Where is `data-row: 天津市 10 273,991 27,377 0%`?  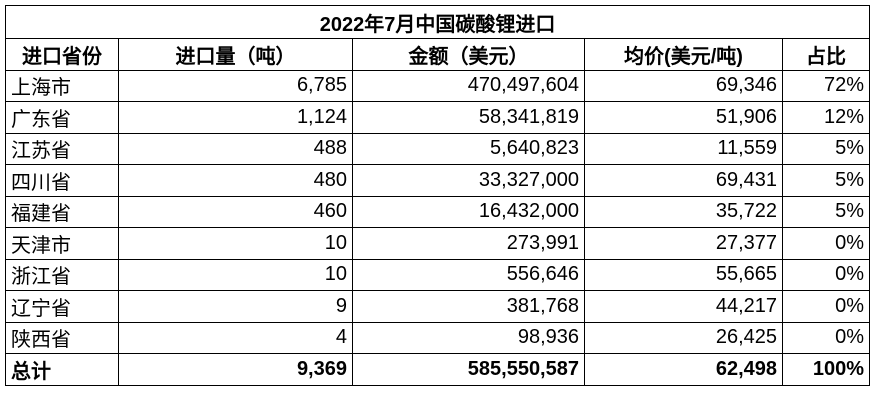
data-row: 天津市 10 273,991 27,377 0% is located at coordinates (438, 243).